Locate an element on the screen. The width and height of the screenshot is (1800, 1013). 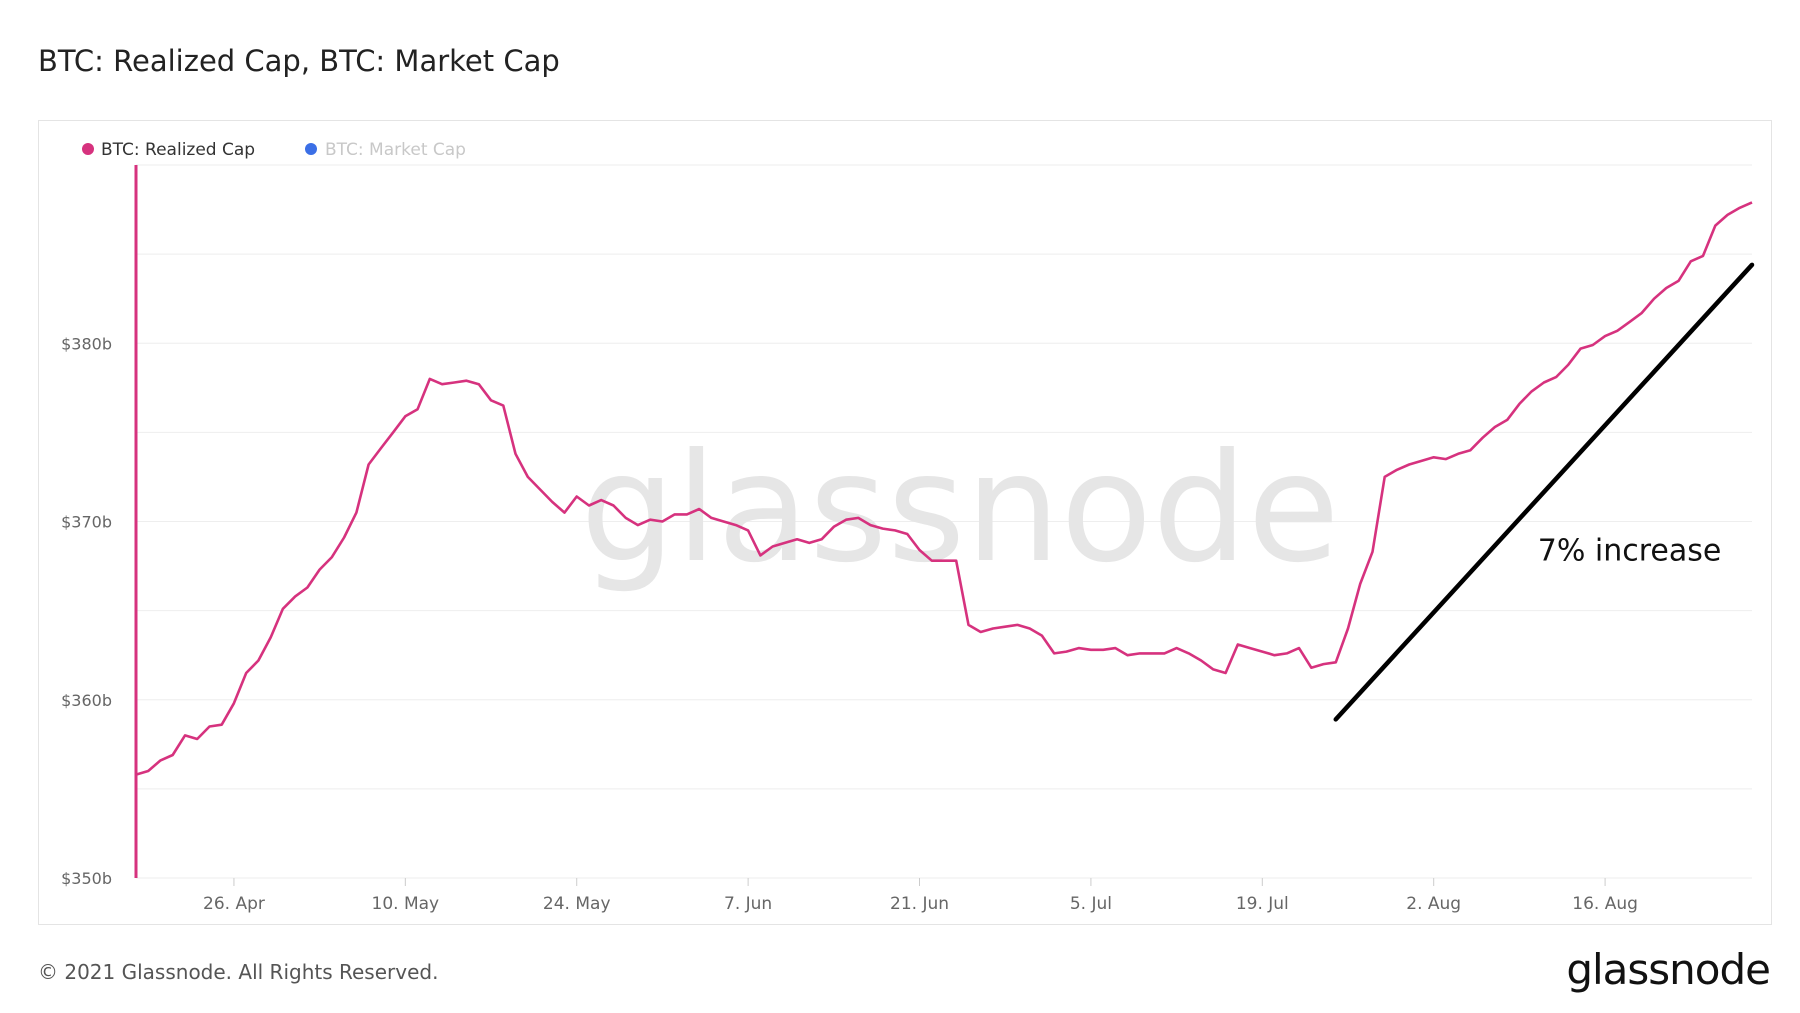
watermark: glassnode is located at coordinates (959, 509).